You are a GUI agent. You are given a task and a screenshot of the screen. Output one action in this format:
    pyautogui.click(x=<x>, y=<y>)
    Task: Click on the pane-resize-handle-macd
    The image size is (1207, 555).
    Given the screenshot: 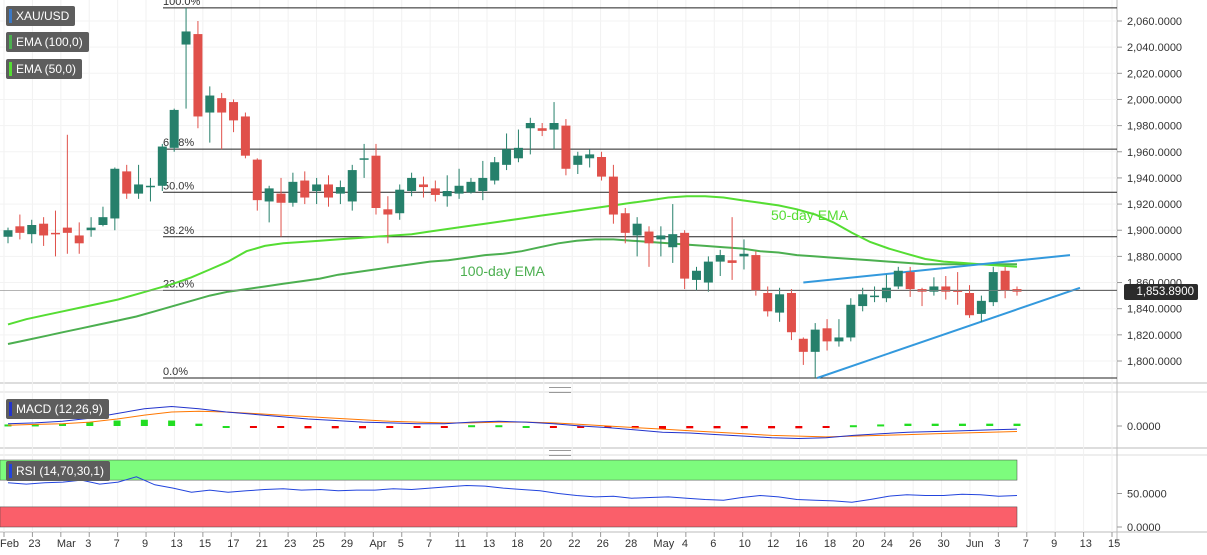 What is the action you would take?
    pyautogui.click(x=560, y=390)
    